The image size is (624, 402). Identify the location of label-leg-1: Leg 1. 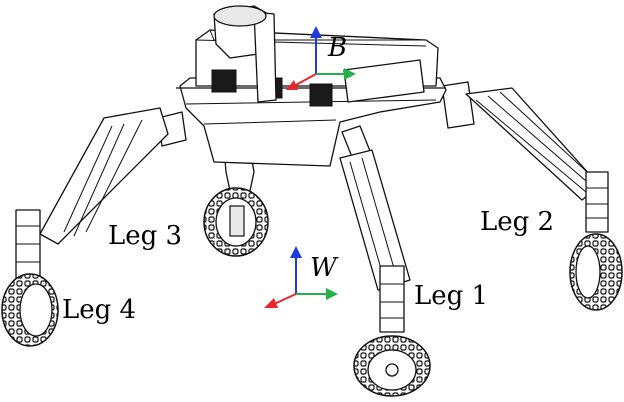
(451, 296).